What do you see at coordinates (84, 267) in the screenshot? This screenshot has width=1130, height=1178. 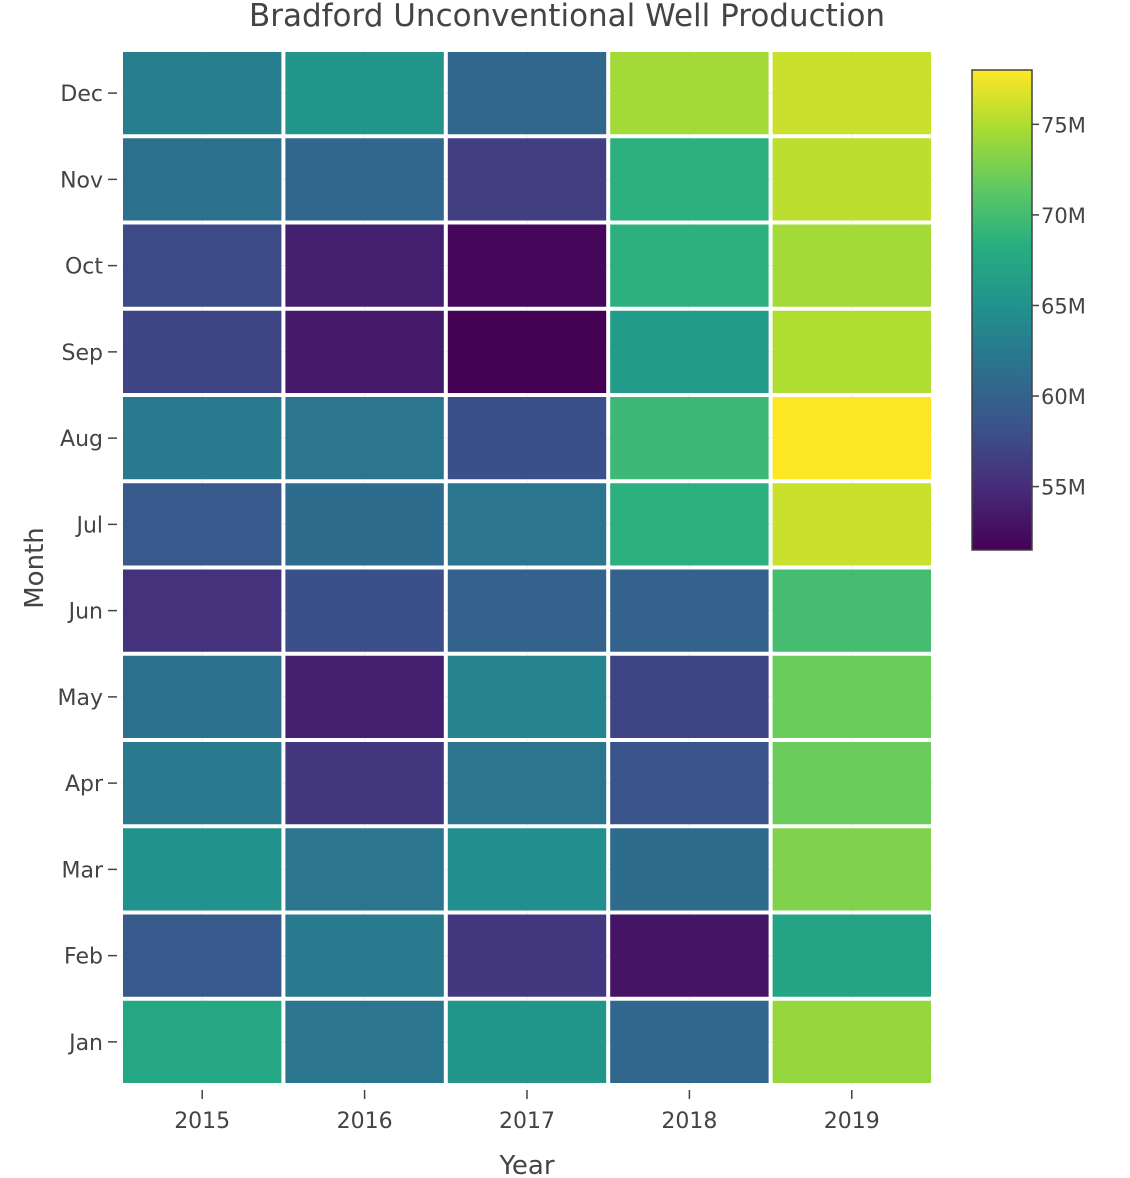 I see `y-tick-label-oct: Oct` at bounding box center [84, 267].